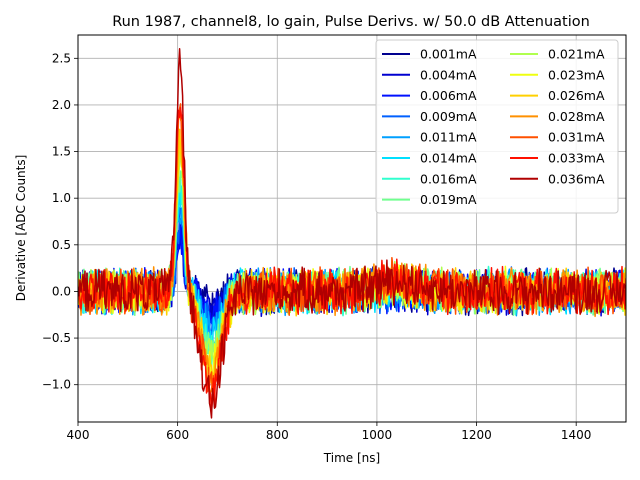 This screenshot has width=640, height=480. I want to click on y-tick-label: 1.5, so click(61, 152).